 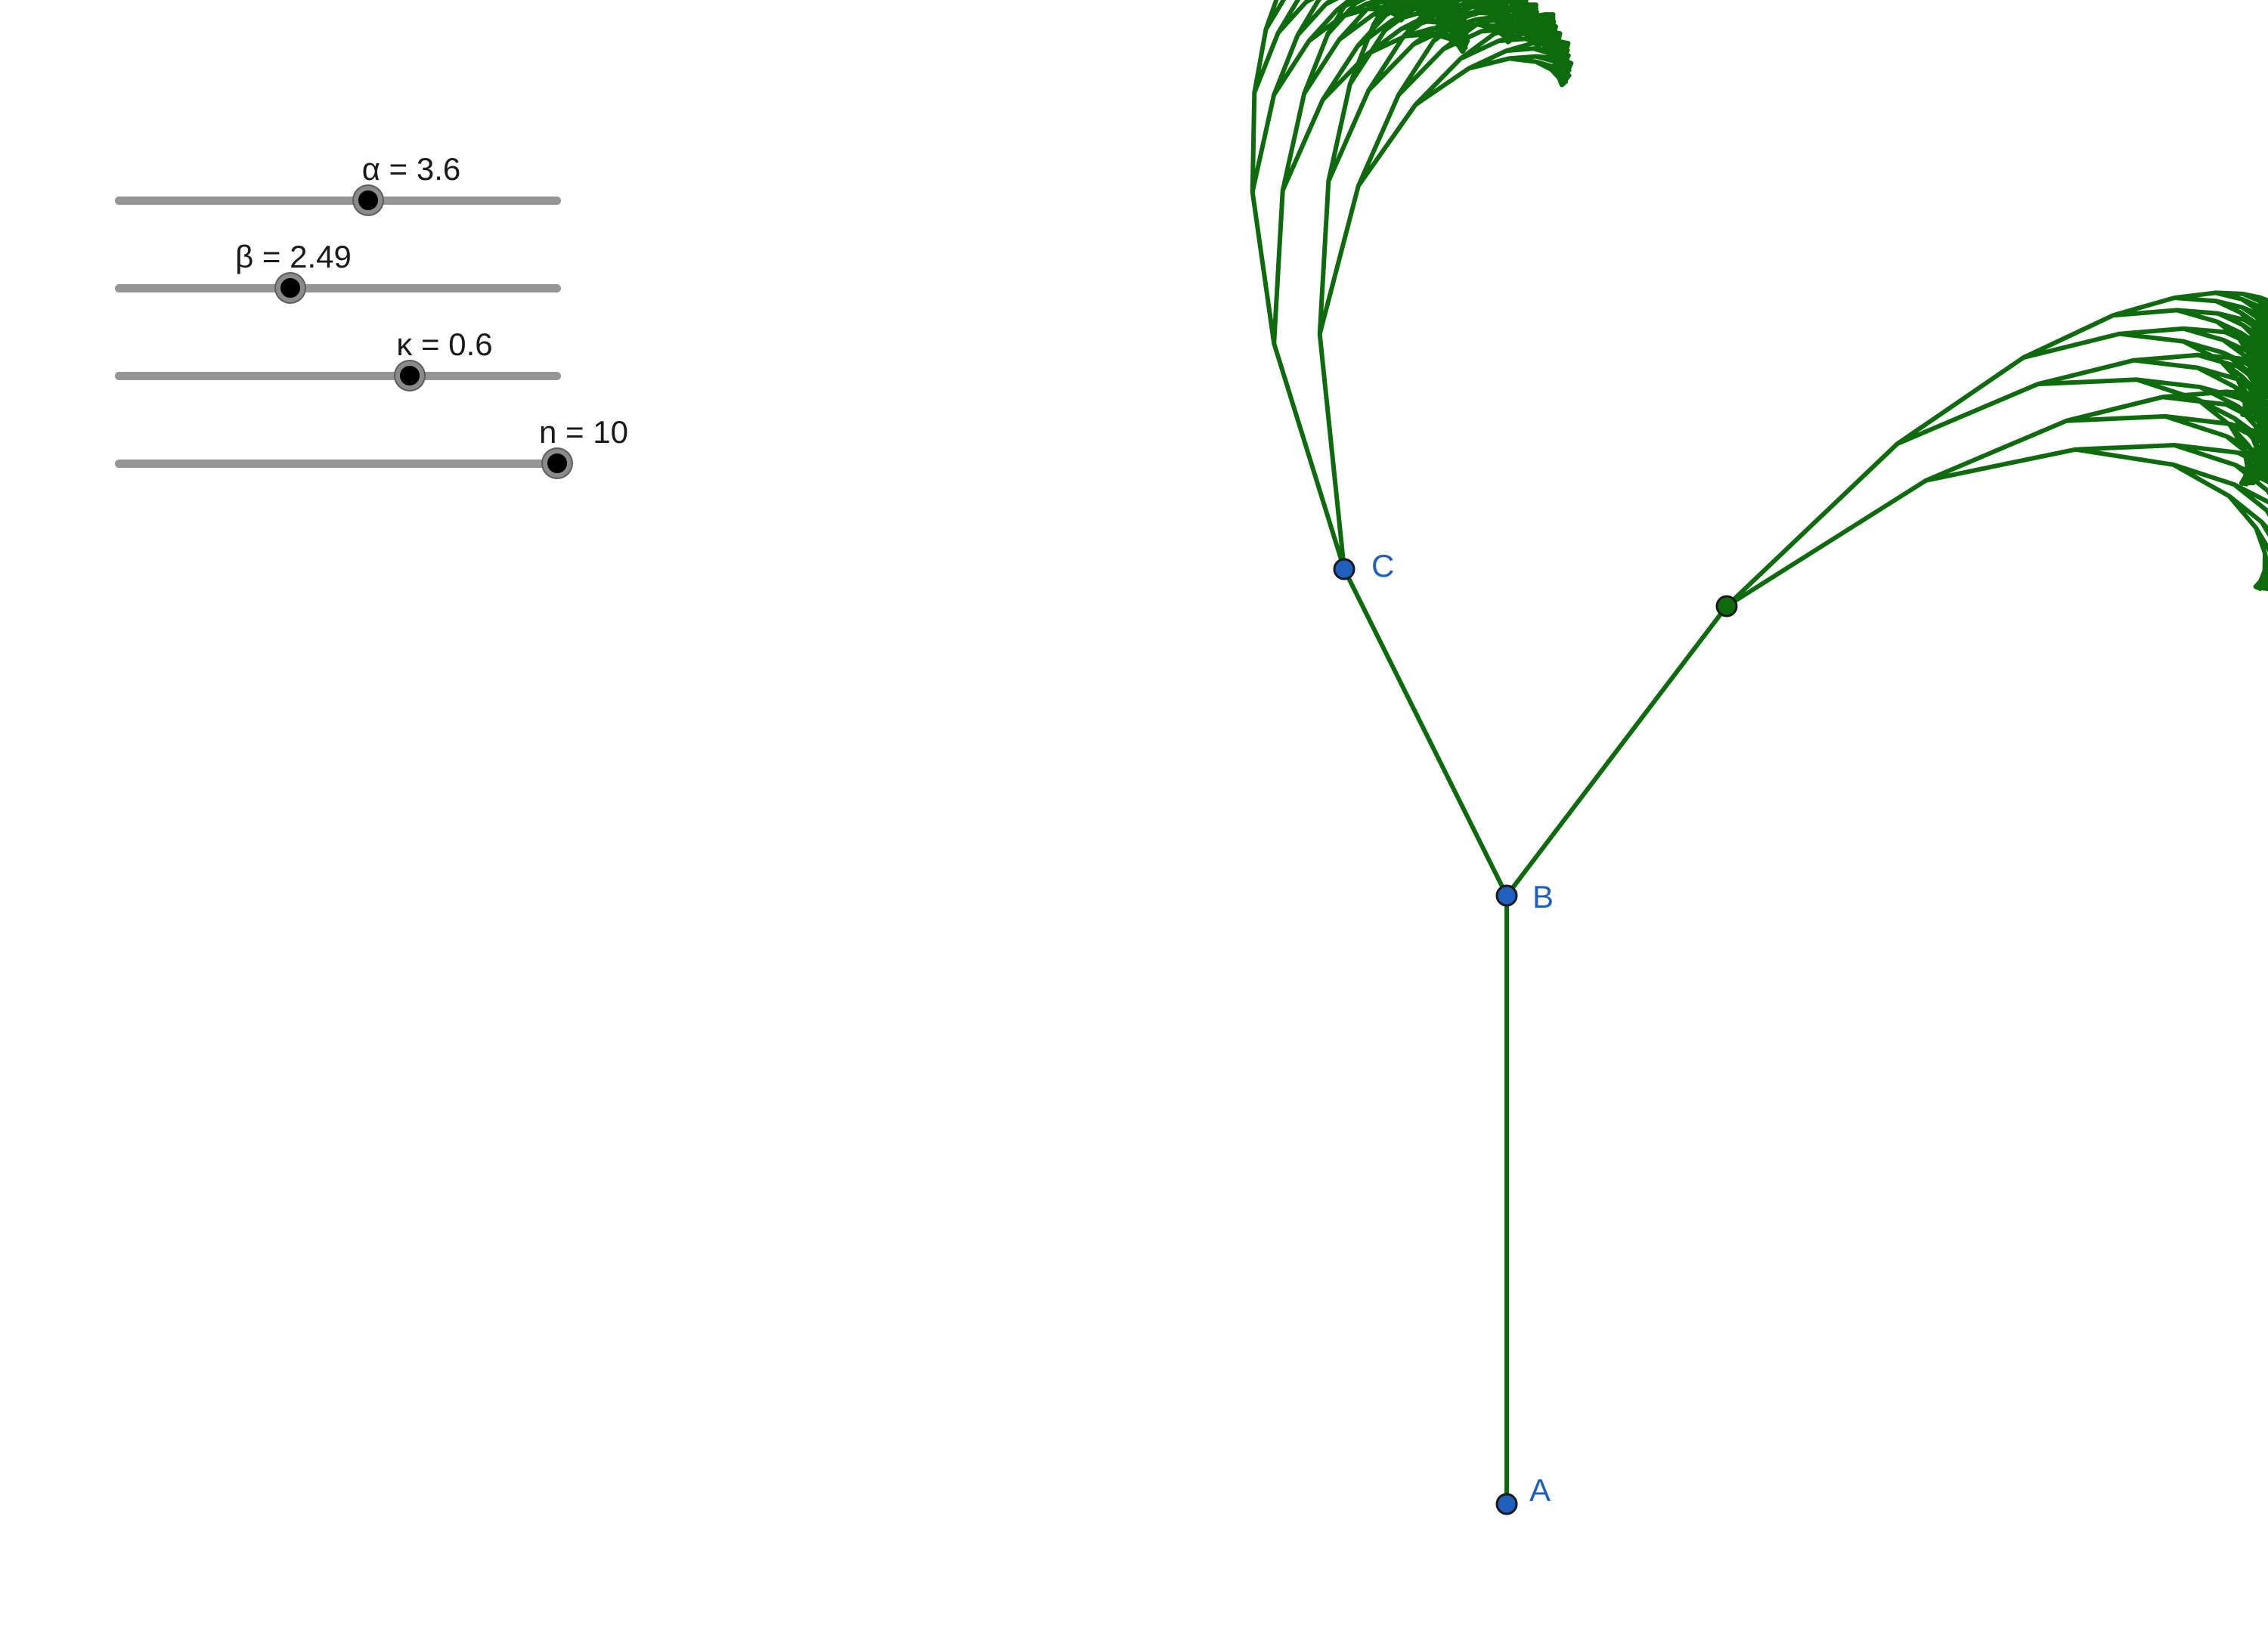 What do you see at coordinates (338, 376) in the screenshot?
I see `slider-kappa-track` at bounding box center [338, 376].